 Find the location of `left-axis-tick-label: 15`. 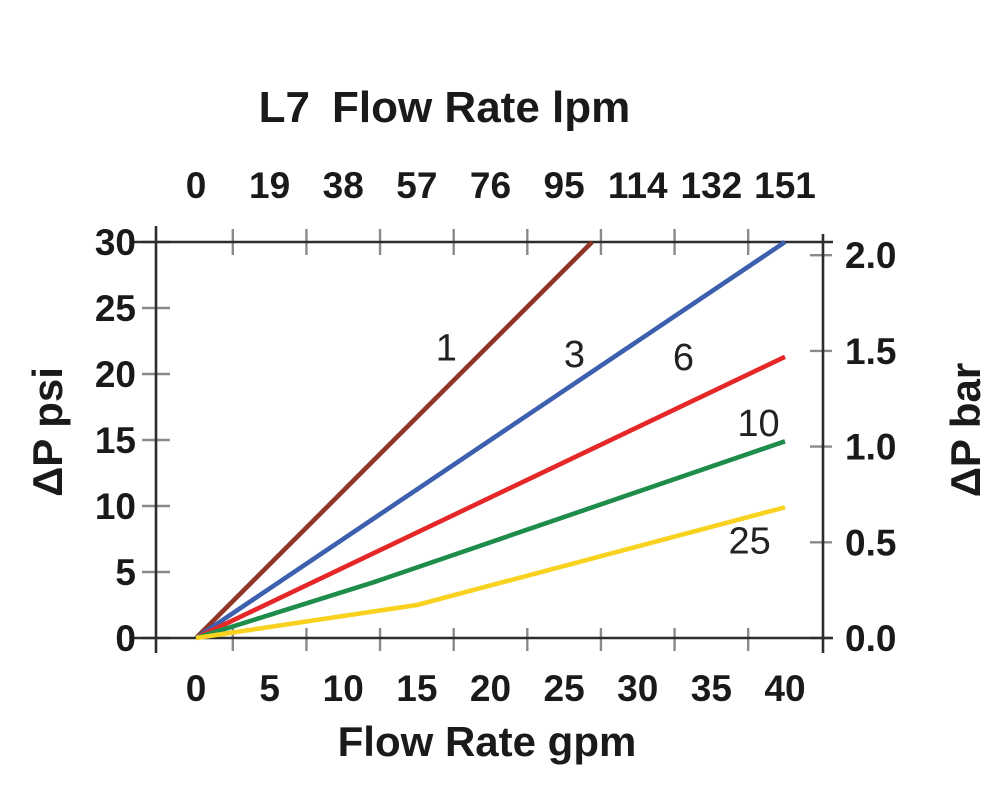

left-axis-tick-label: 15 is located at coordinates (115, 440).